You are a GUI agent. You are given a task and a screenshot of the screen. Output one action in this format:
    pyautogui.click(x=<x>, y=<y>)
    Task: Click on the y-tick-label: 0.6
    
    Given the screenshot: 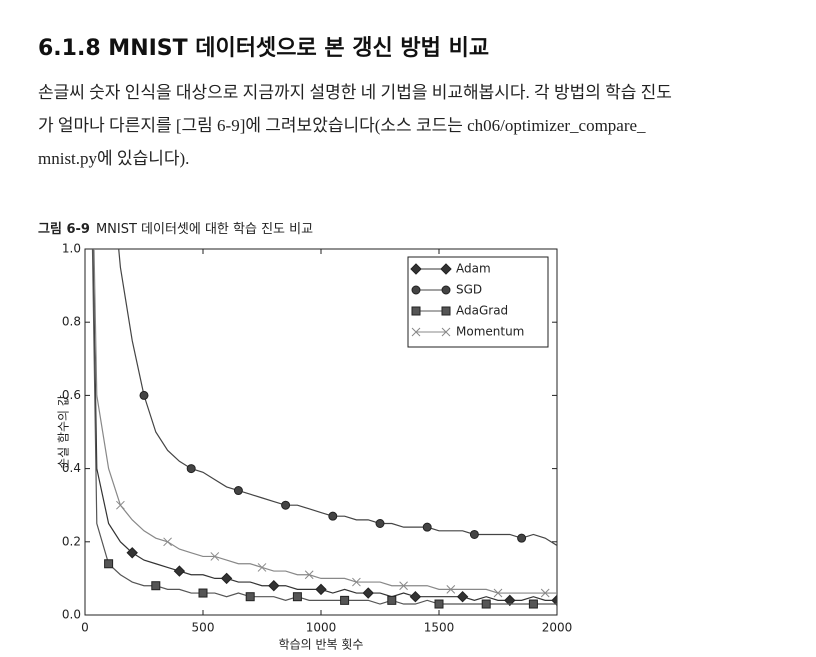 What is the action you would take?
    pyautogui.click(x=71, y=395)
    